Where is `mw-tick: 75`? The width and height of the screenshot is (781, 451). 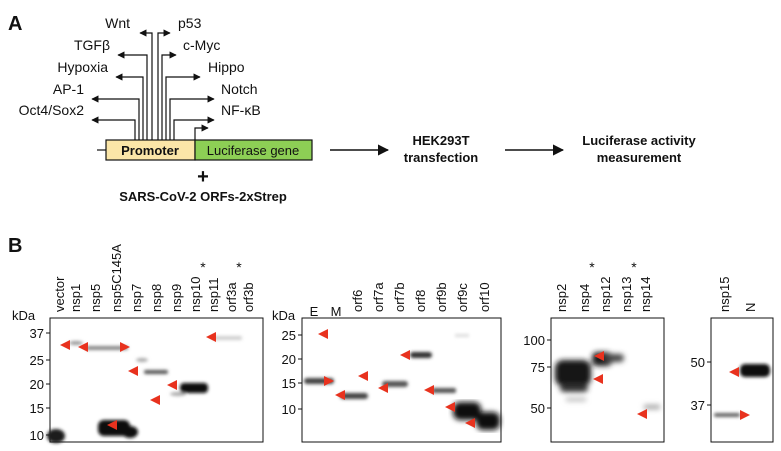
mw-tick: 75 is located at coordinates (538, 367).